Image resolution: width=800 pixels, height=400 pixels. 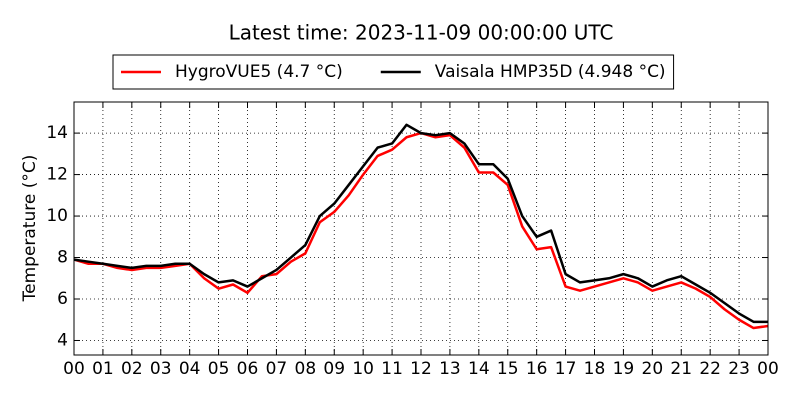 What do you see at coordinates (421, 33) in the screenshot?
I see `chart-title: Latest time: 2023-11-09 00:00:00 UTC` at bounding box center [421, 33].